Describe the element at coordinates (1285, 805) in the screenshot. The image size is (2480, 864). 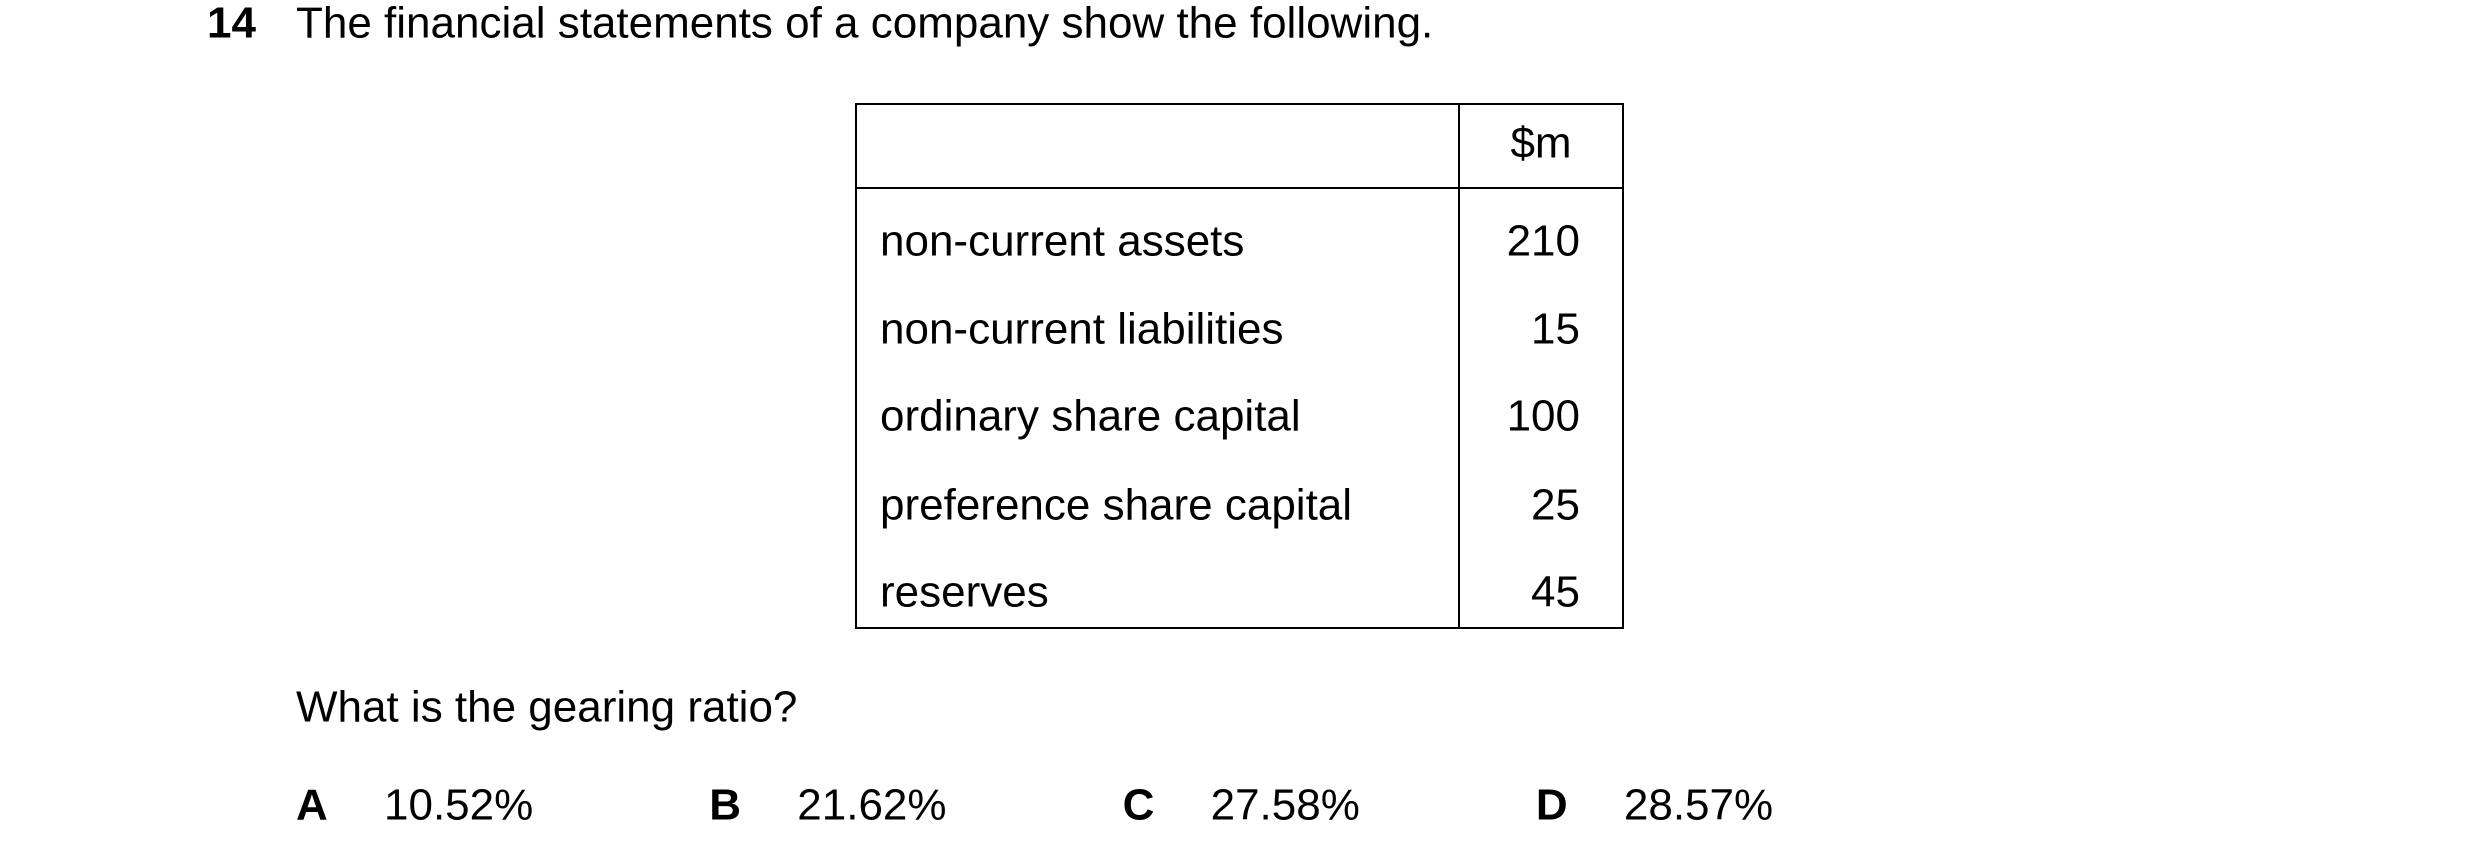
I see `option-text: 27.58%` at that location.